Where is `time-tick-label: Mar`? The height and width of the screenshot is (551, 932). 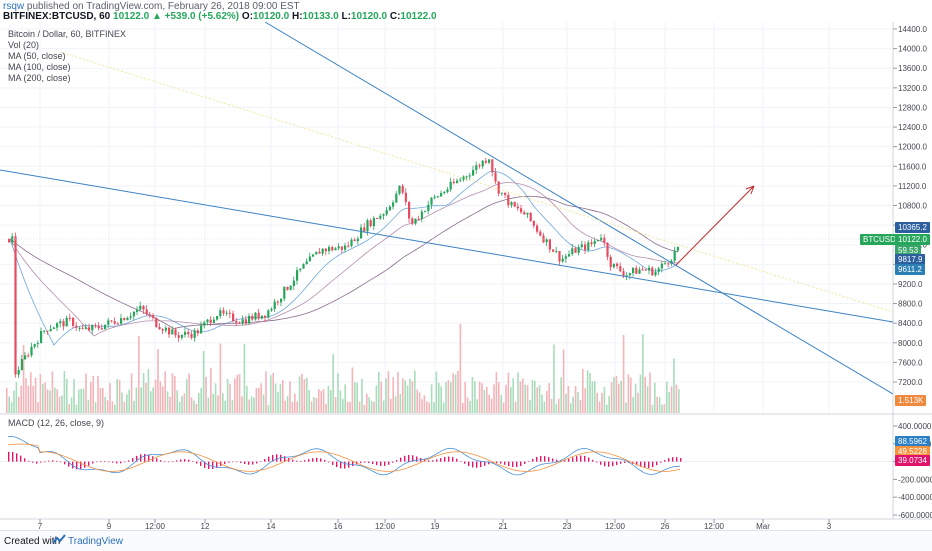 time-tick-label: Mar is located at coordinates (763, 526).